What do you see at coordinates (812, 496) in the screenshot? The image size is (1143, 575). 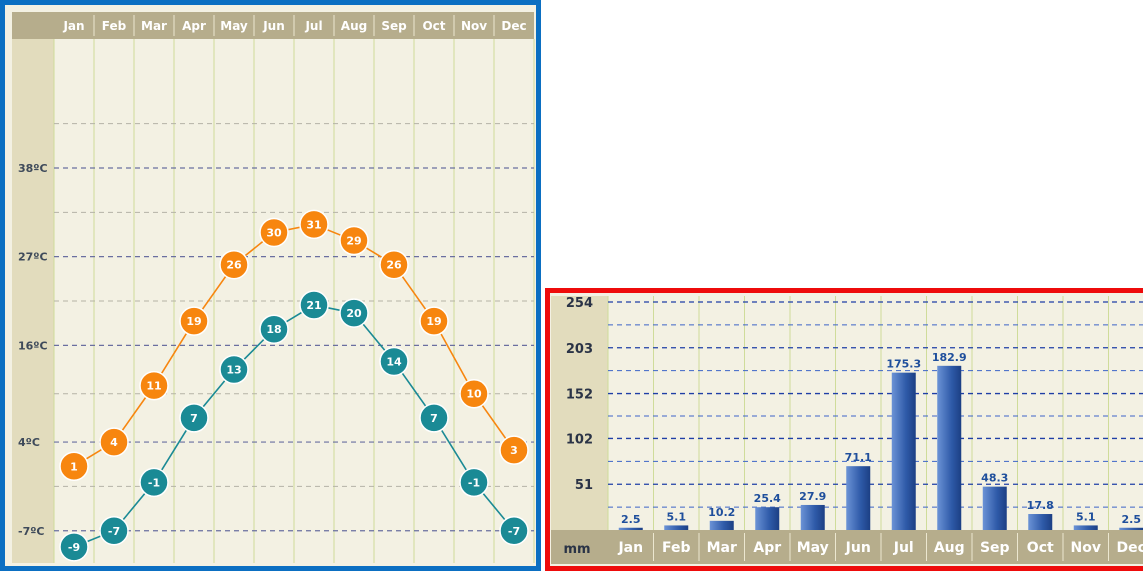 I see `bar-value-label: 27.9` at bounding box center [812, 496].